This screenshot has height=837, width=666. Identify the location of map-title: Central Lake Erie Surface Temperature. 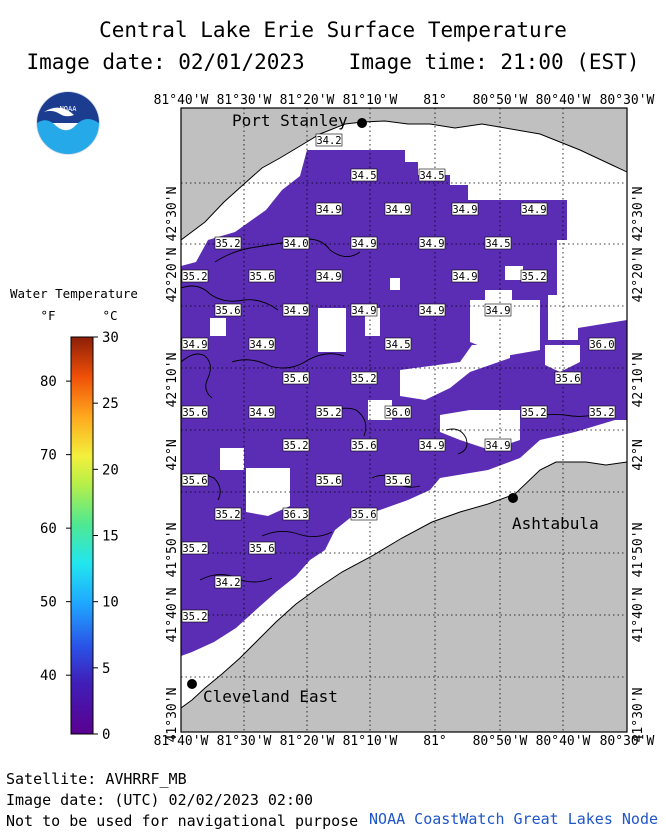
(333, 30).